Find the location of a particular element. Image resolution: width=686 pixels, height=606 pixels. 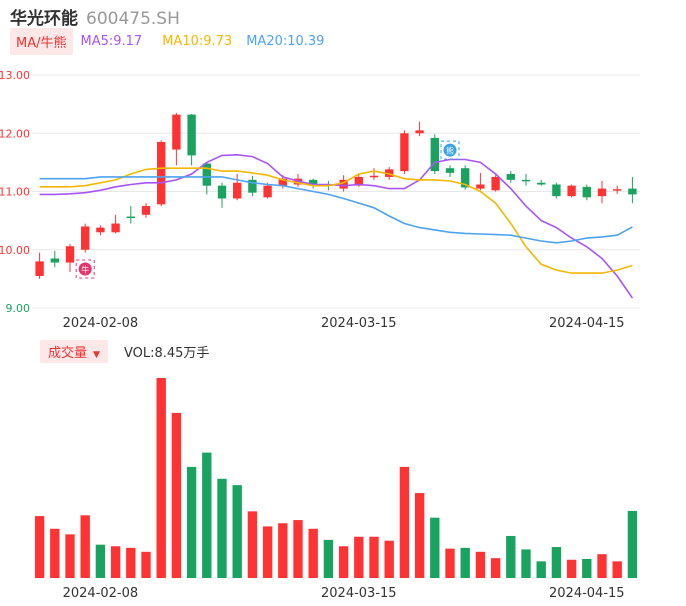

volume-selector-button: 成交量 ▼ is located at coordinates (74, 351).